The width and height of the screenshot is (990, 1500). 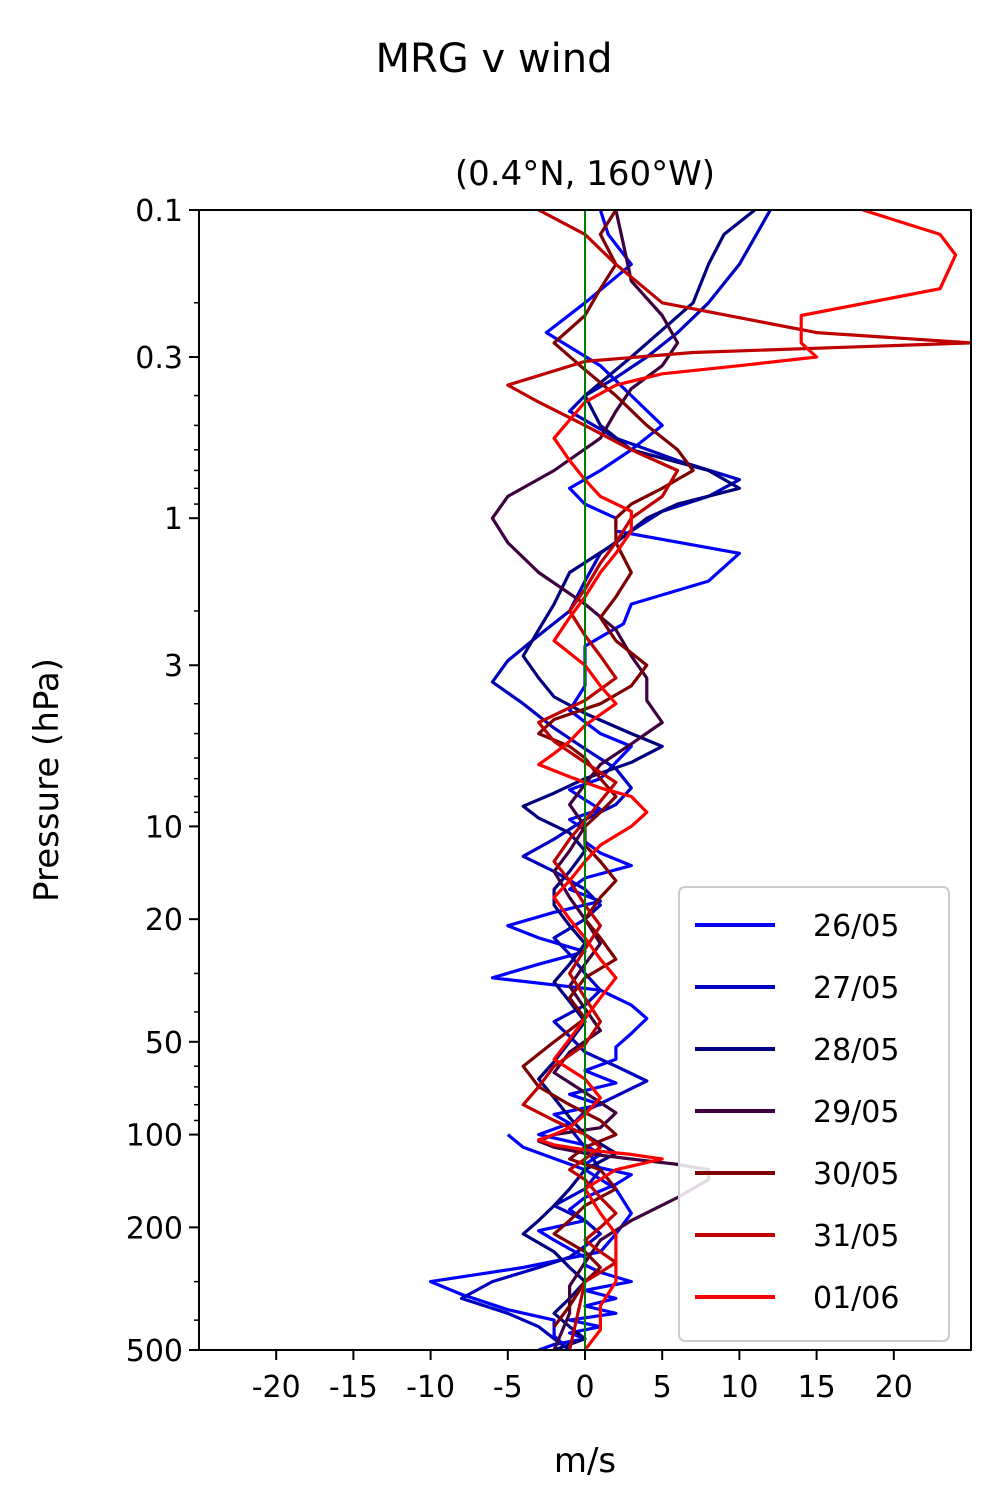 What do you see at coordinates (164, 1043) in the screenshot?
I see `y-tick-label: 50` at bounding box center [164, 1043].